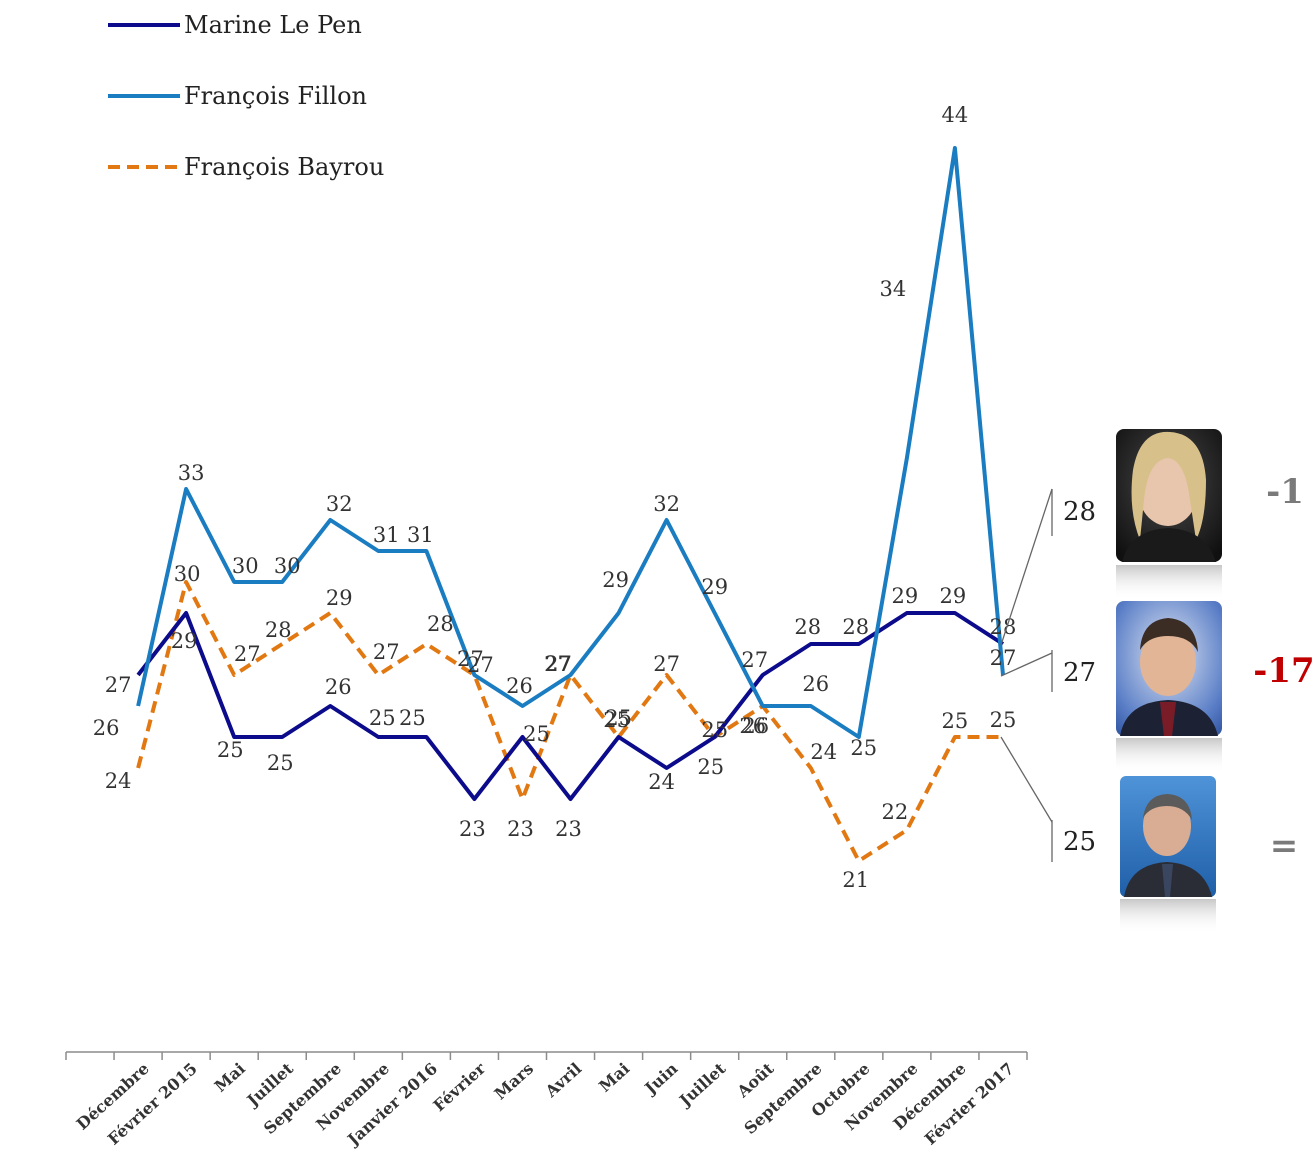 The width and height of the screenshot is (1314, 1169). What do you see at coordinates (1079, 512) in the screenshot?
I see `final-value-le-pen: 28` at bounding box center [1079, 512].